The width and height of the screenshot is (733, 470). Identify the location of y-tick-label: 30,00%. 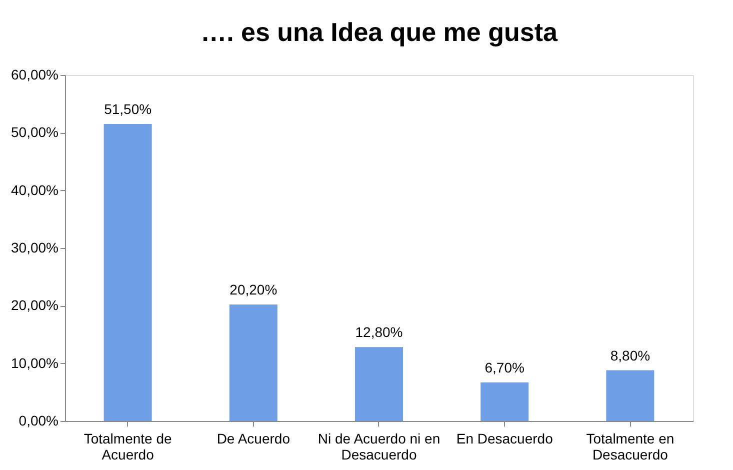
(34, 248).